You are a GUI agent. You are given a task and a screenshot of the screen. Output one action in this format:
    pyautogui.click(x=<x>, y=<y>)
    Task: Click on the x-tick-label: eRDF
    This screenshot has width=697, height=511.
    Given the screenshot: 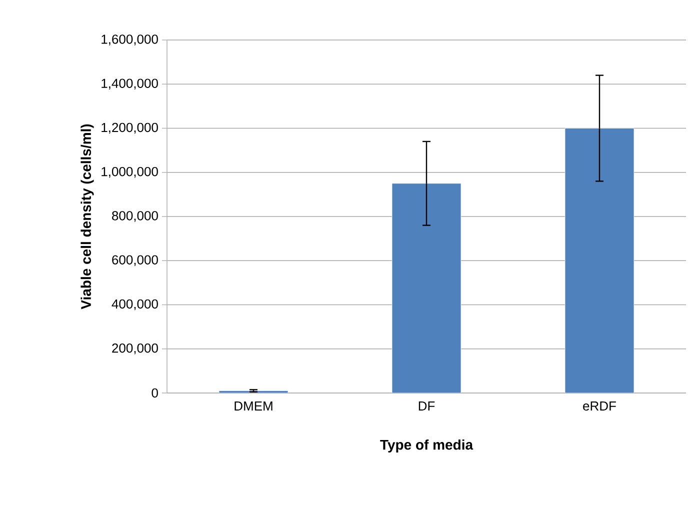 What is the action you would take?
    pyautogui.click(x=599, y=406)
    